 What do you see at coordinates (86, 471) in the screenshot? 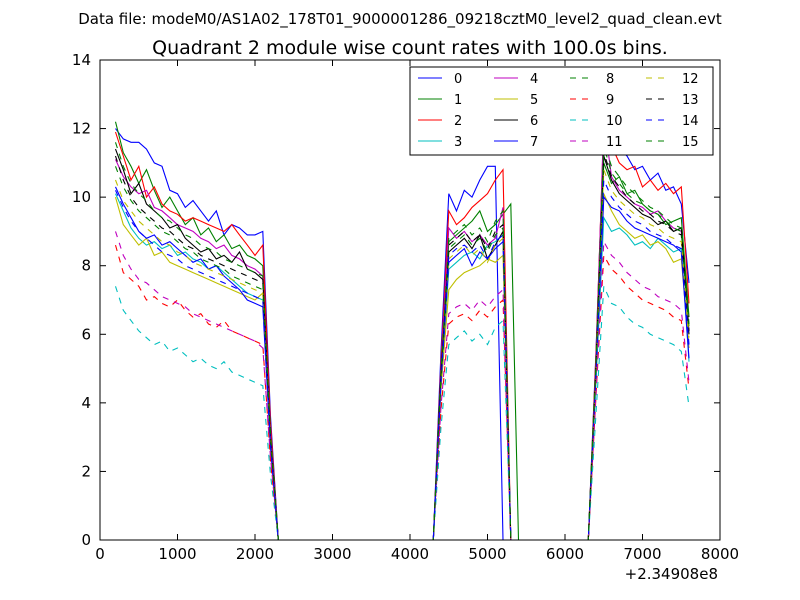
I see `y-tick-label: 2` at bounding box center [86, 471].